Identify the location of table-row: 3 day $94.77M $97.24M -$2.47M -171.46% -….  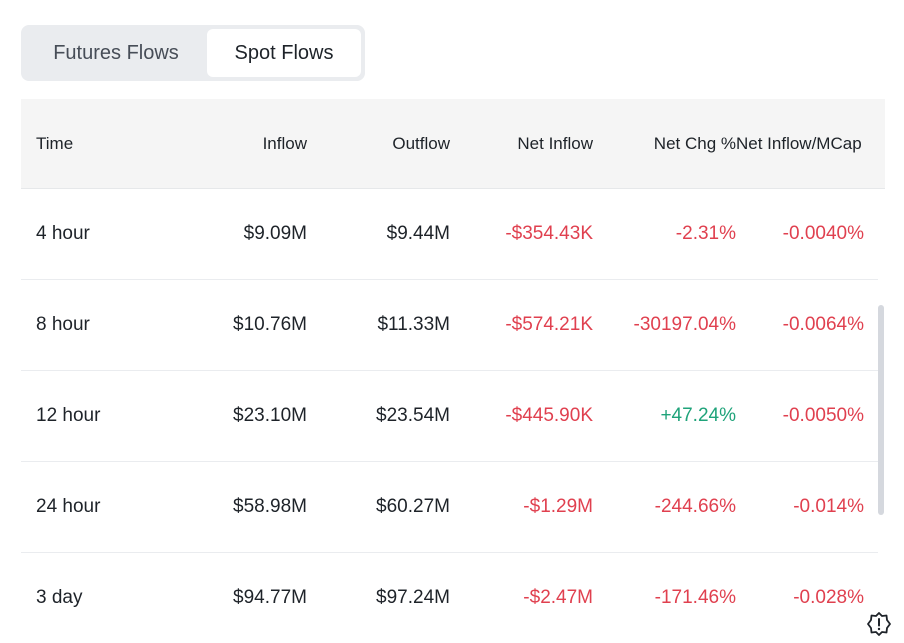
(449, 598).